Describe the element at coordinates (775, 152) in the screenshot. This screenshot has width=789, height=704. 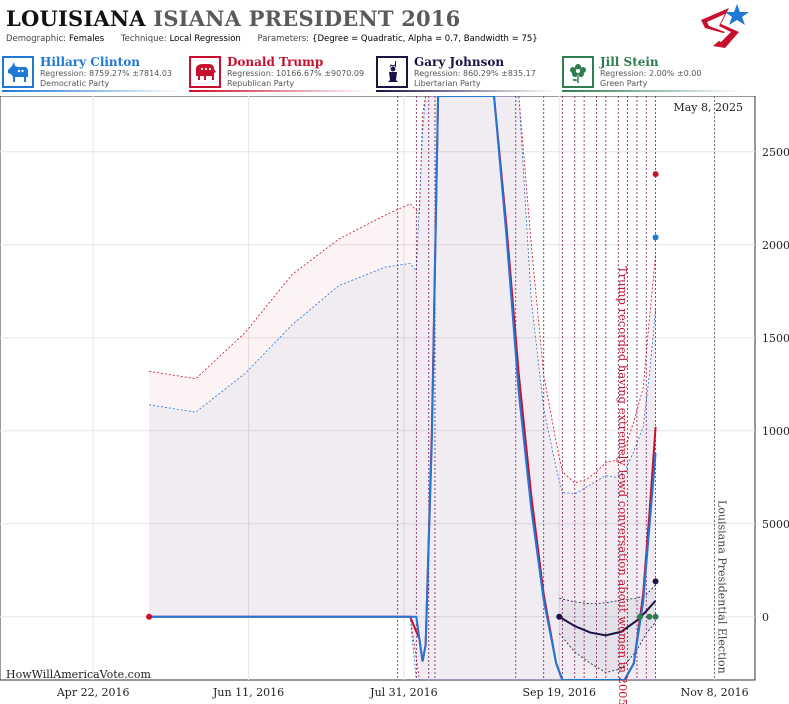
I see `y-tick-label: 25000` at that location.